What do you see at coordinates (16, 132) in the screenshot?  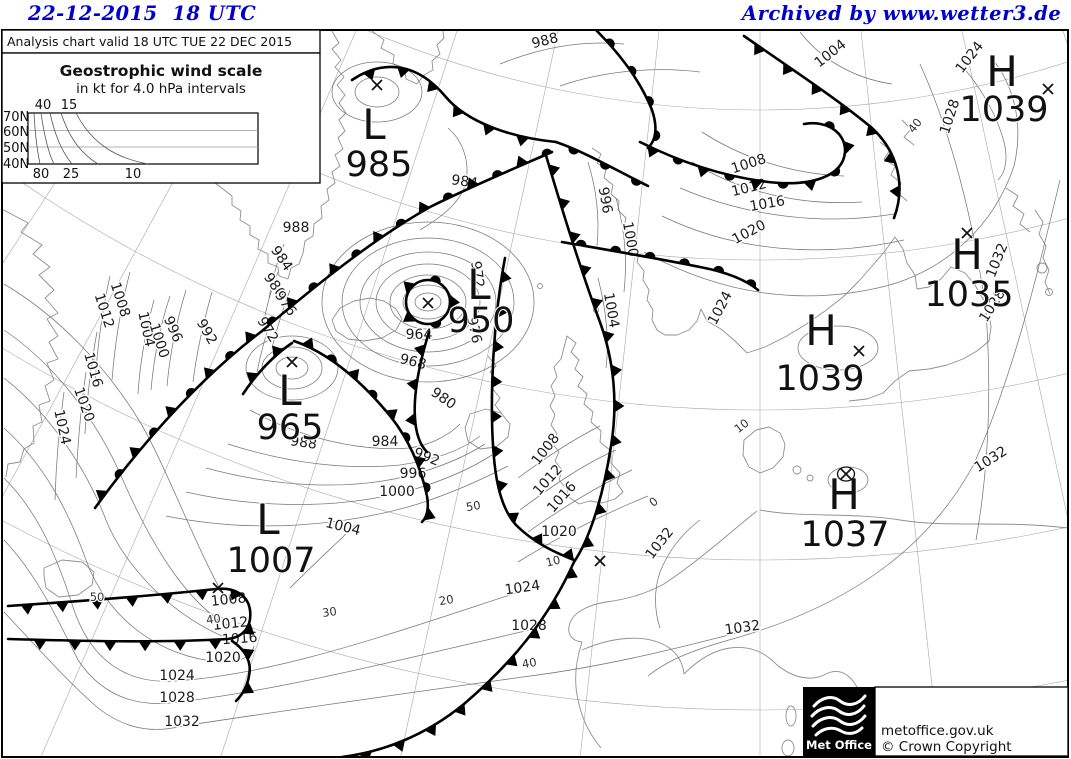 I see `wind-scale-lat-label: 60N` at bounding box center [16, 132].